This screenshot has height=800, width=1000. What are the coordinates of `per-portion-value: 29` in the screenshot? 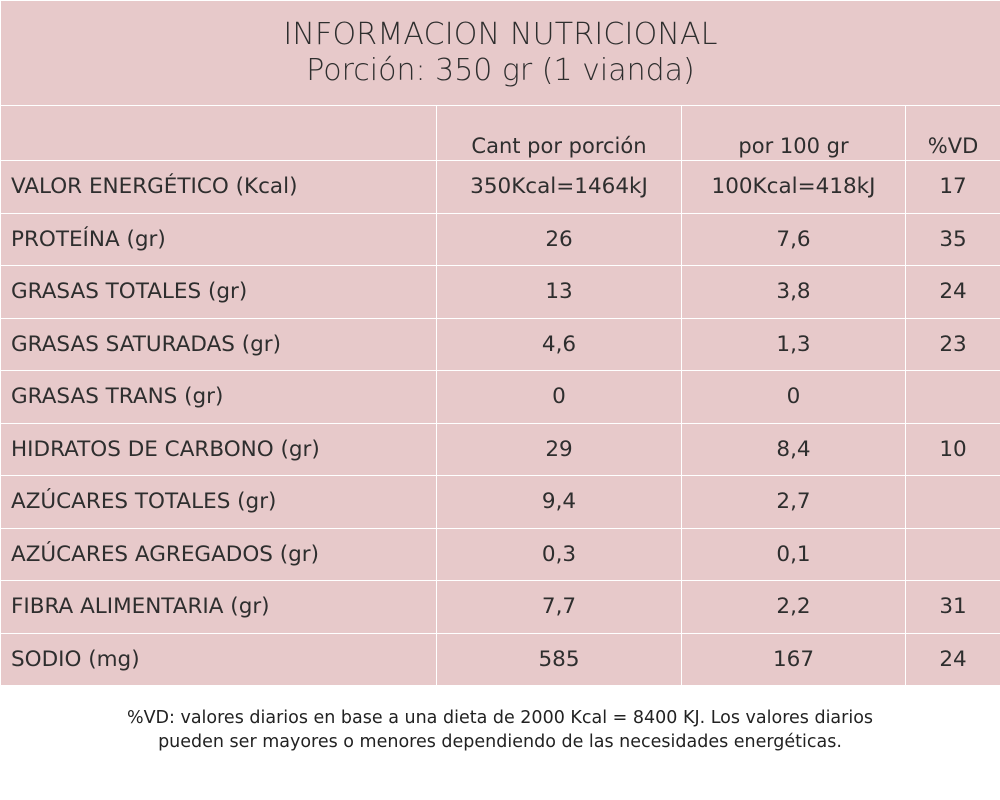 It's located at (559, 449).